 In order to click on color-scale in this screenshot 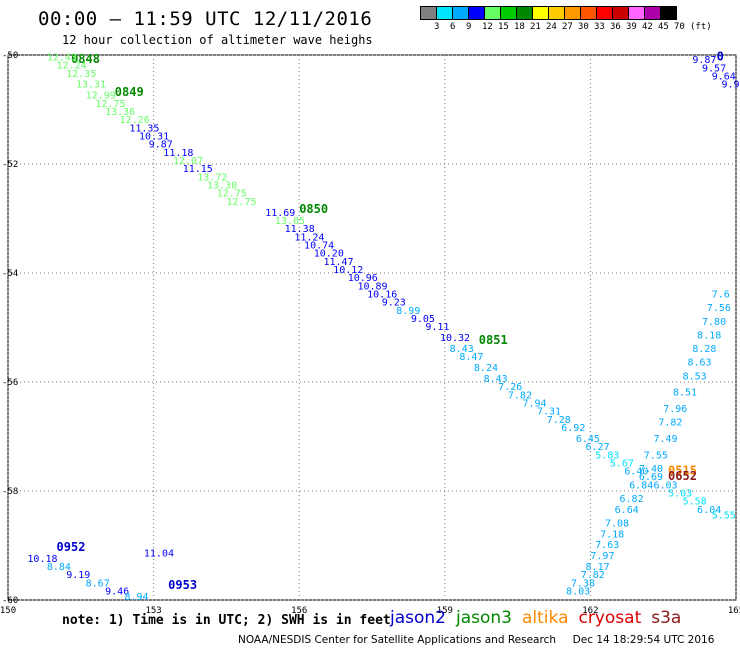, I will do `click(548, 13)`.